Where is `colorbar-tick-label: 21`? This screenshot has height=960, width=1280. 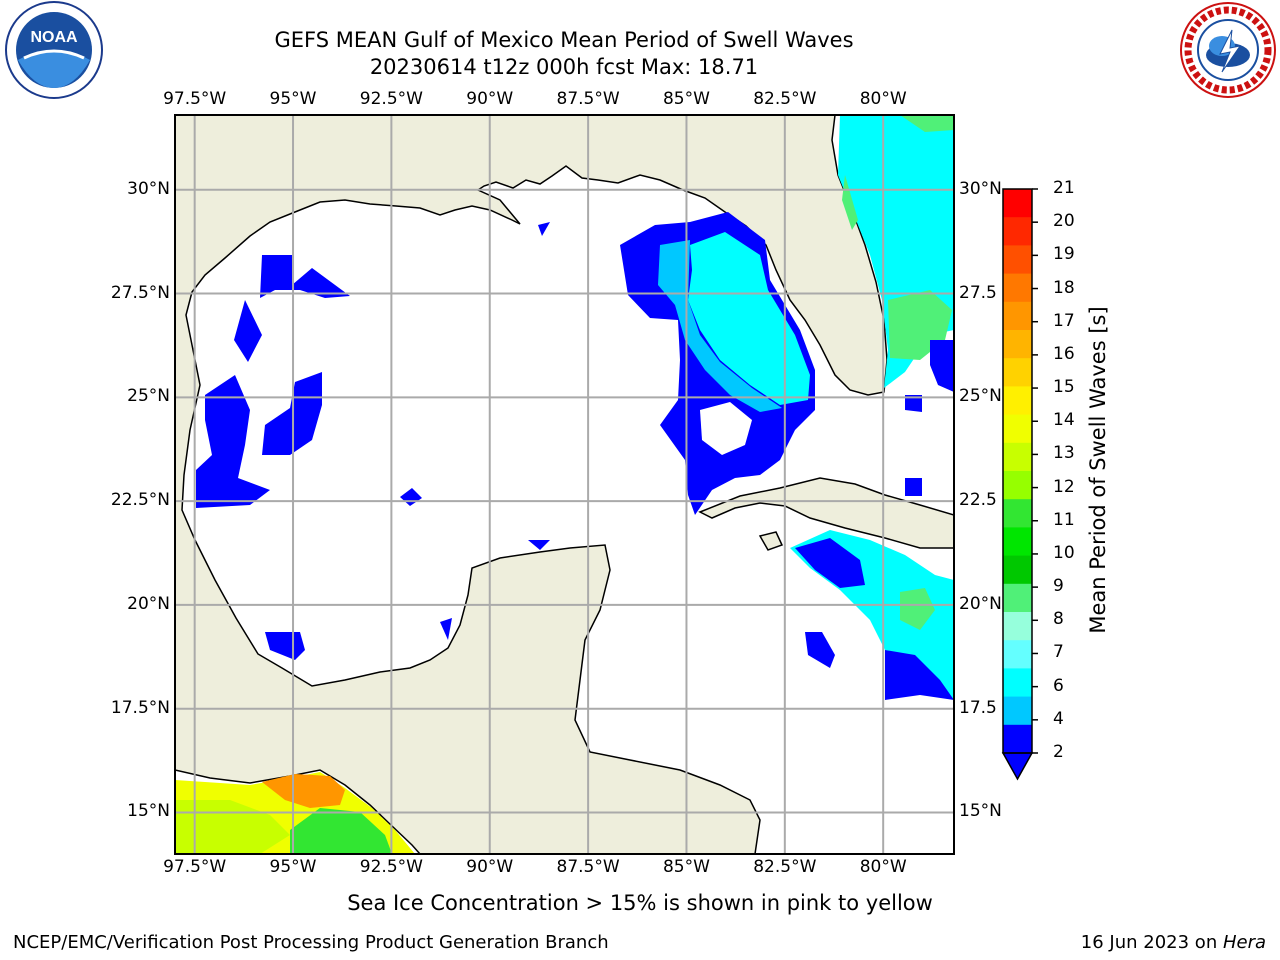 colorbar-tick-label: 21 is located at coordinates (1064, 188).